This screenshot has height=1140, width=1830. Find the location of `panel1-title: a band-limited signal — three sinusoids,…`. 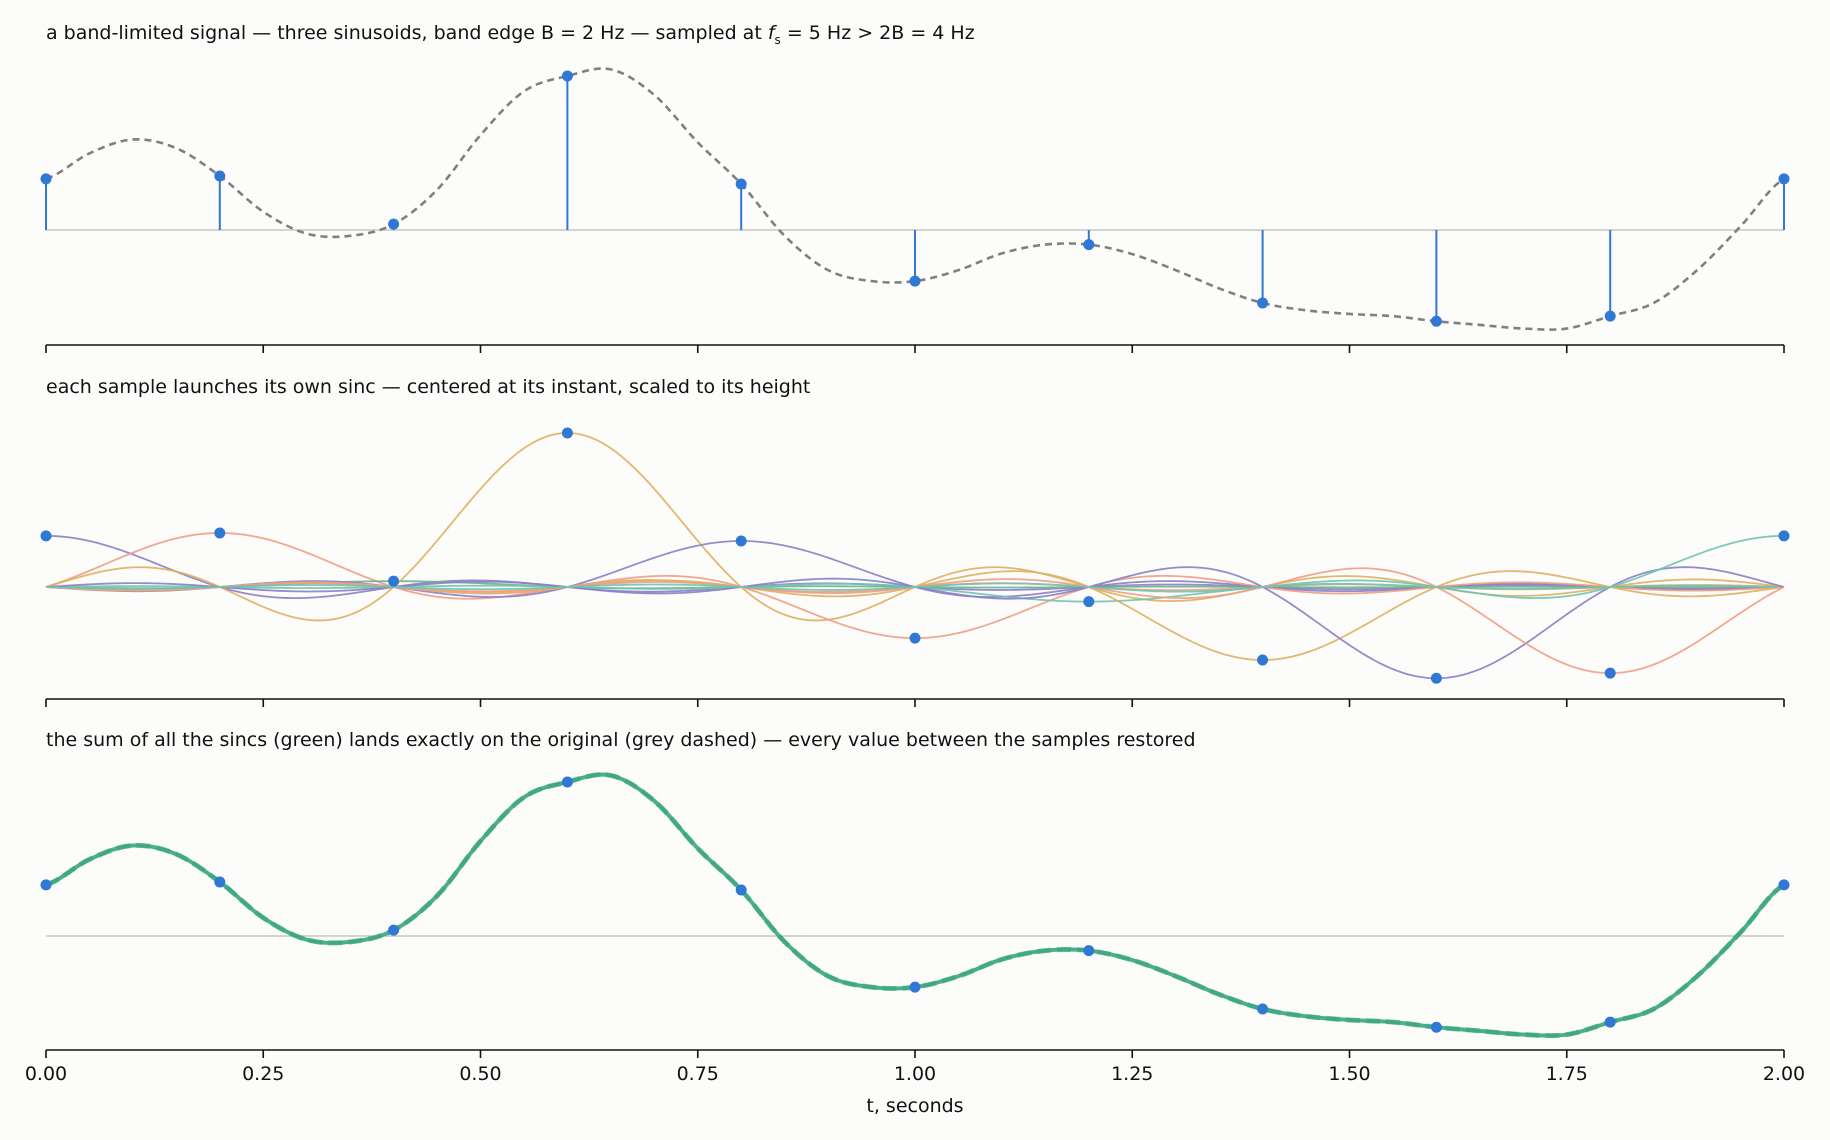

panel1-title: a band-limited signal — three sinusoids,… is located at coordinates (510, 34).